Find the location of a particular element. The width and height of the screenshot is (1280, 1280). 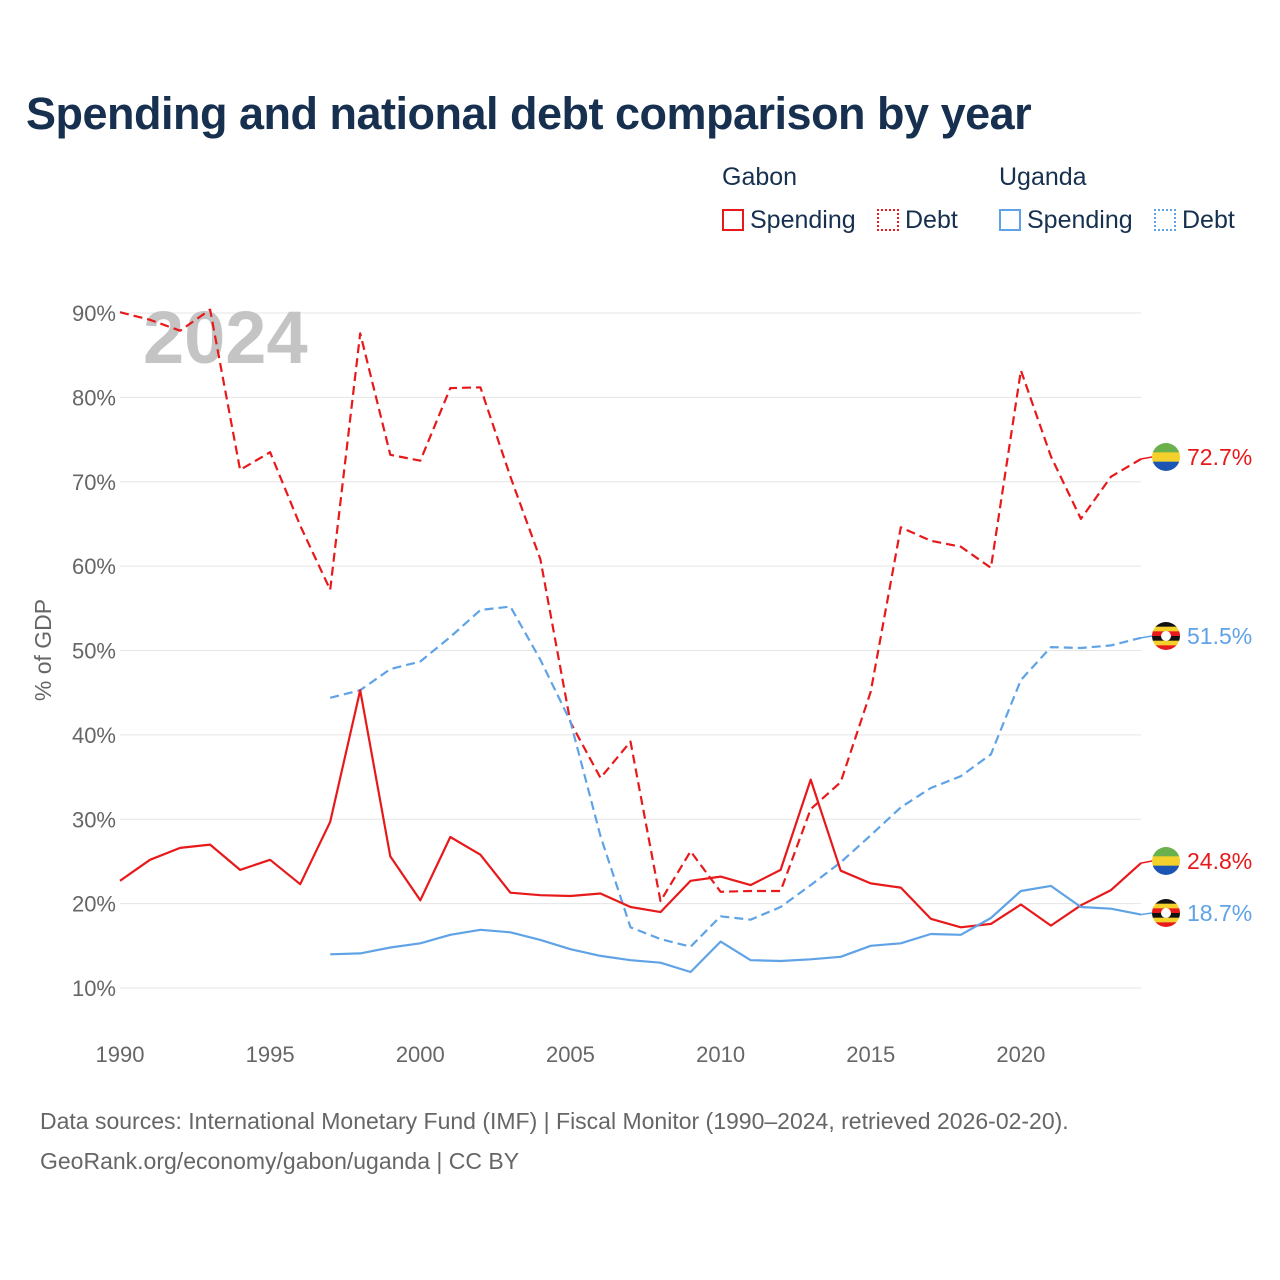

x-tick-label: 2010 is located at coordinates (720, 1054).